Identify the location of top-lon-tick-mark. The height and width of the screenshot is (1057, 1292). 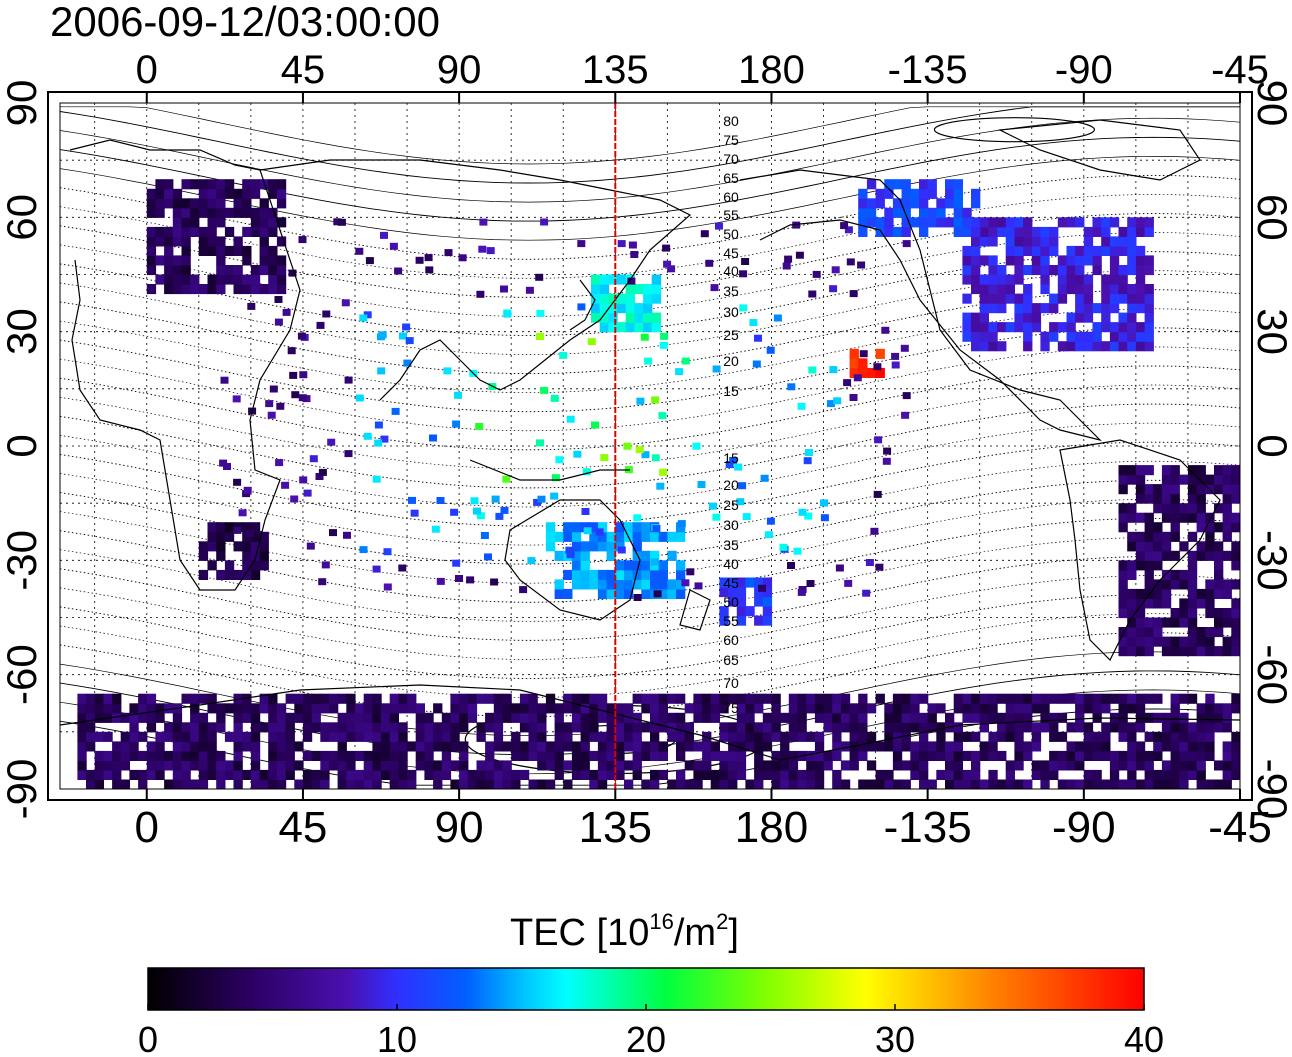
(1083, 97).